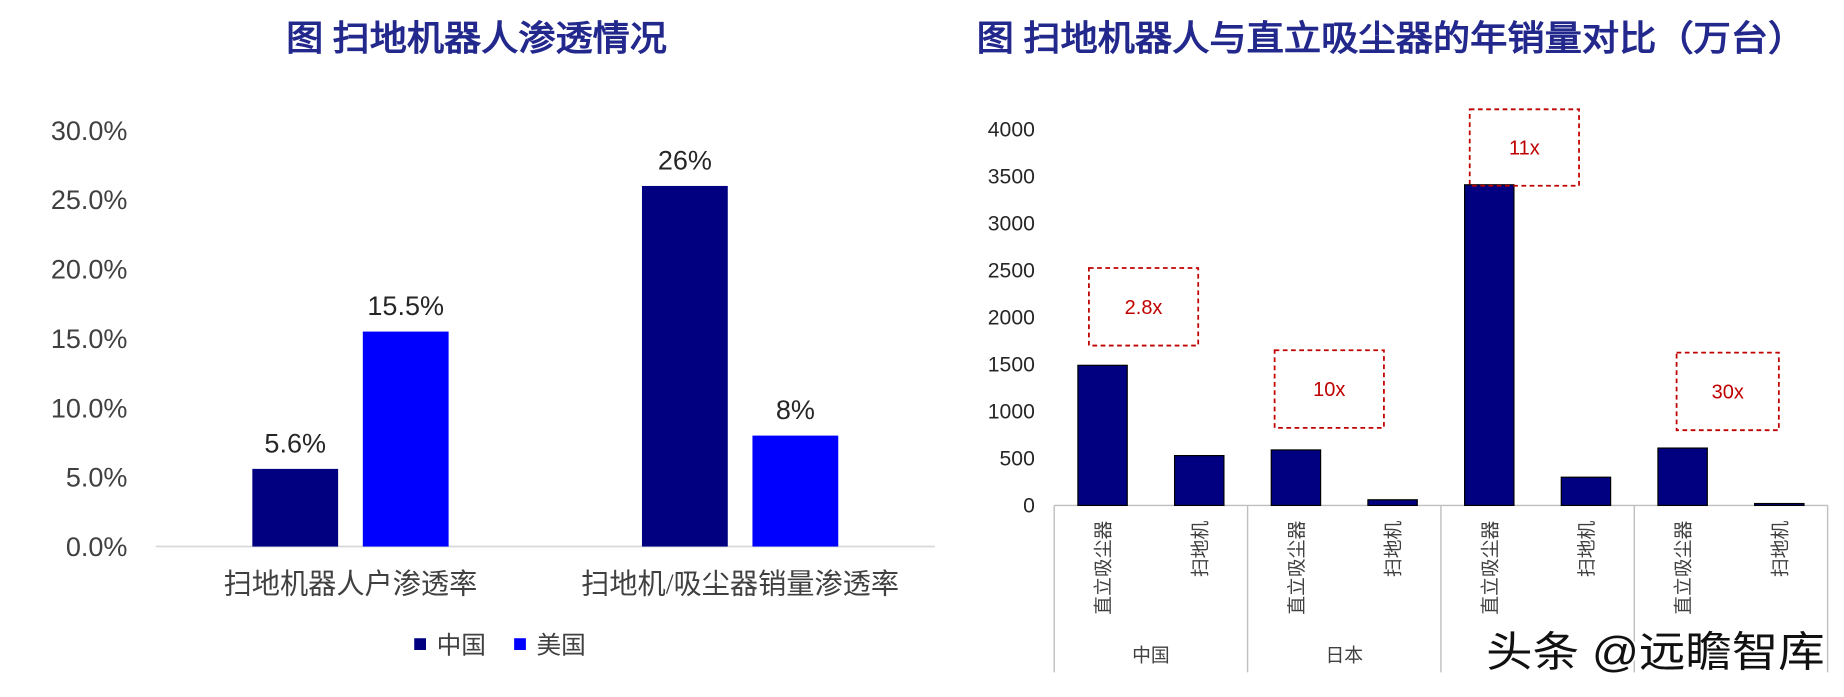  I want to click on group-3-upright-vacuum-bar, so click(1489, 345).